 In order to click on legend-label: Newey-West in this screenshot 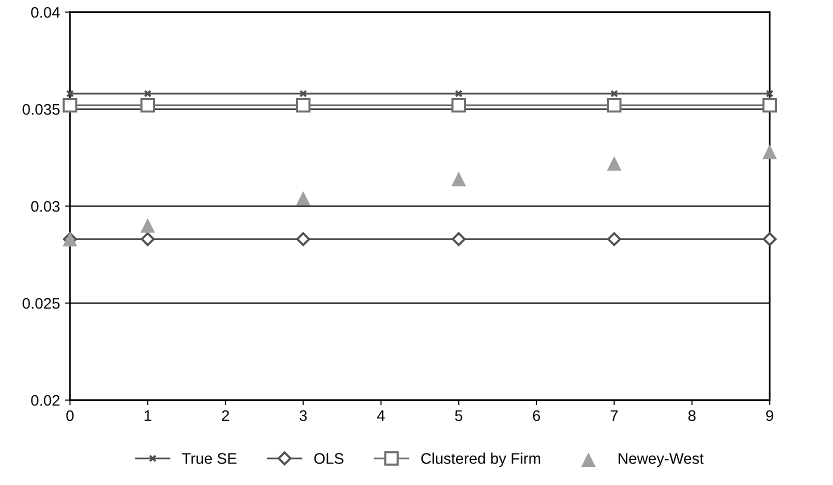, I will do `click(661, 460)`.